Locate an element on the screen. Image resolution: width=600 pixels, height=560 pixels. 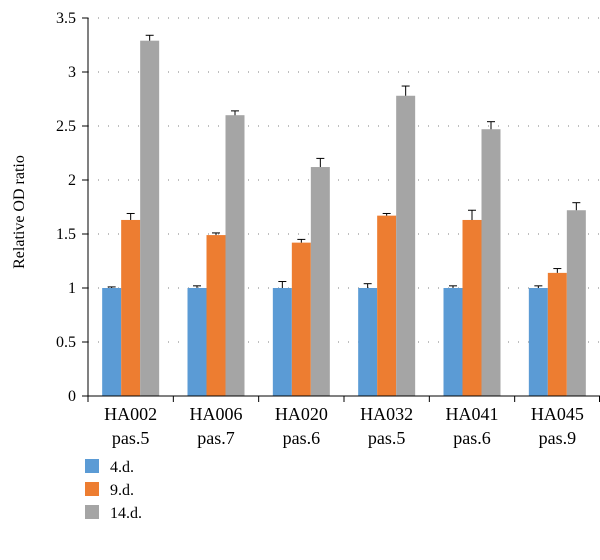
legend-label: 4.d. is located at coordinates (122, 467).